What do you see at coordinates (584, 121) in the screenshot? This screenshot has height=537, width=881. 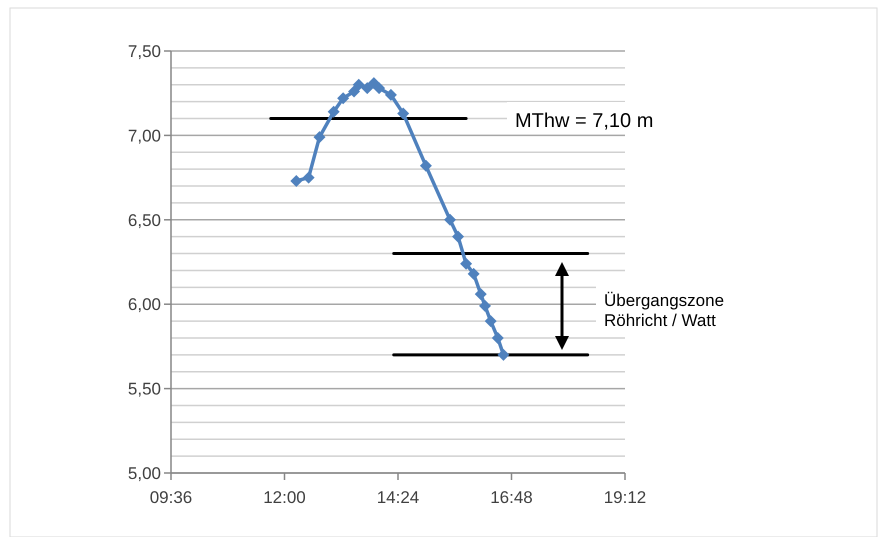 I see `annotation: MThw = 7,10 m` at bounding box center [584, 121].